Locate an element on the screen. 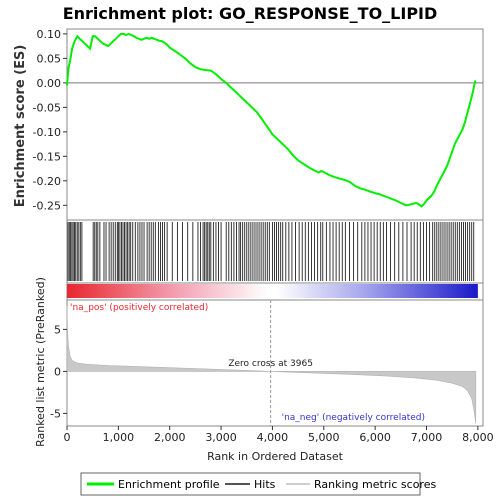  es-y-tick-label: -0.20 is located at coordinates (47, 181).